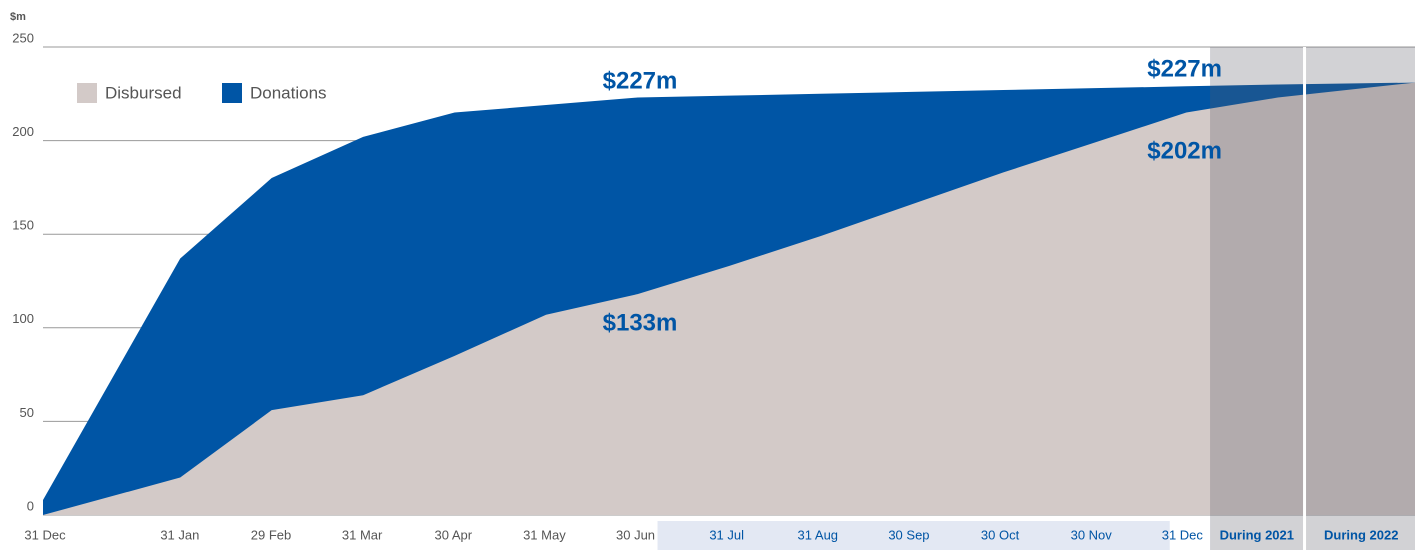 The width and height of the screenshot is (1415, 550). Describe the element at coordinates (640, 322) in the screenshot. I see `annotation: $133m` at that location.